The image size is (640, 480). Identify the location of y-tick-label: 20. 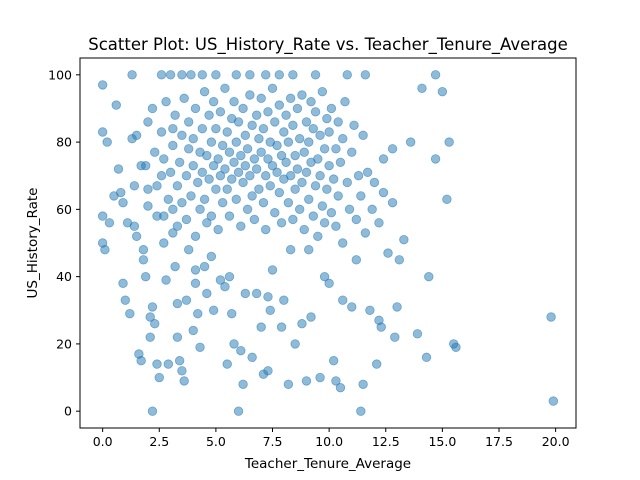
(64, 343).